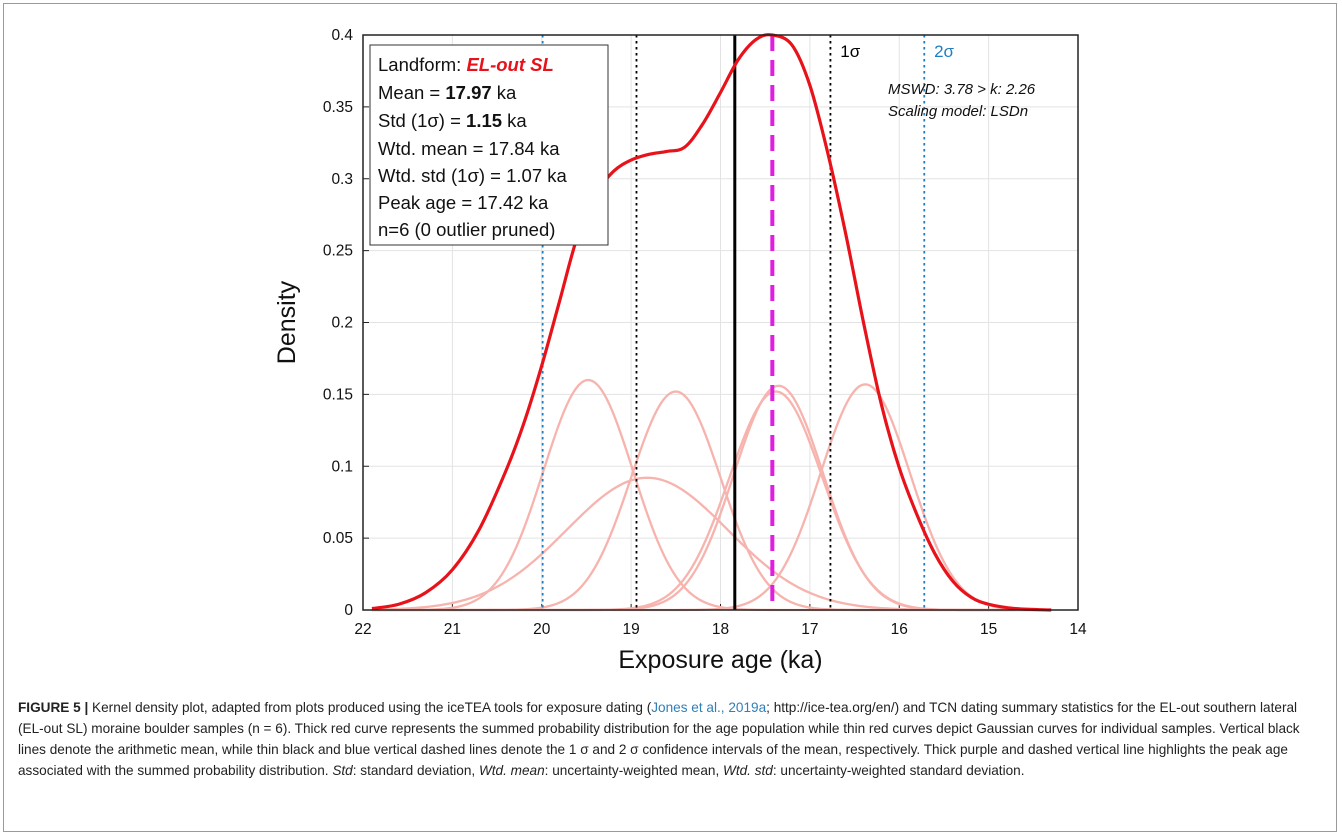  What do you see at coordinates (348, 610) in the screenshot?
I see `y-tick-label: 0` at bounding box center [348, 610].